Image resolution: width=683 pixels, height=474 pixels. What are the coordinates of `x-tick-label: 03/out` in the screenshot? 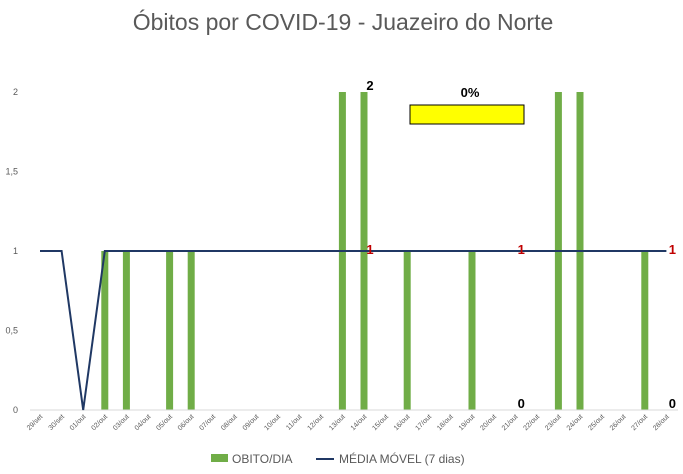 It's located at (121, 422).